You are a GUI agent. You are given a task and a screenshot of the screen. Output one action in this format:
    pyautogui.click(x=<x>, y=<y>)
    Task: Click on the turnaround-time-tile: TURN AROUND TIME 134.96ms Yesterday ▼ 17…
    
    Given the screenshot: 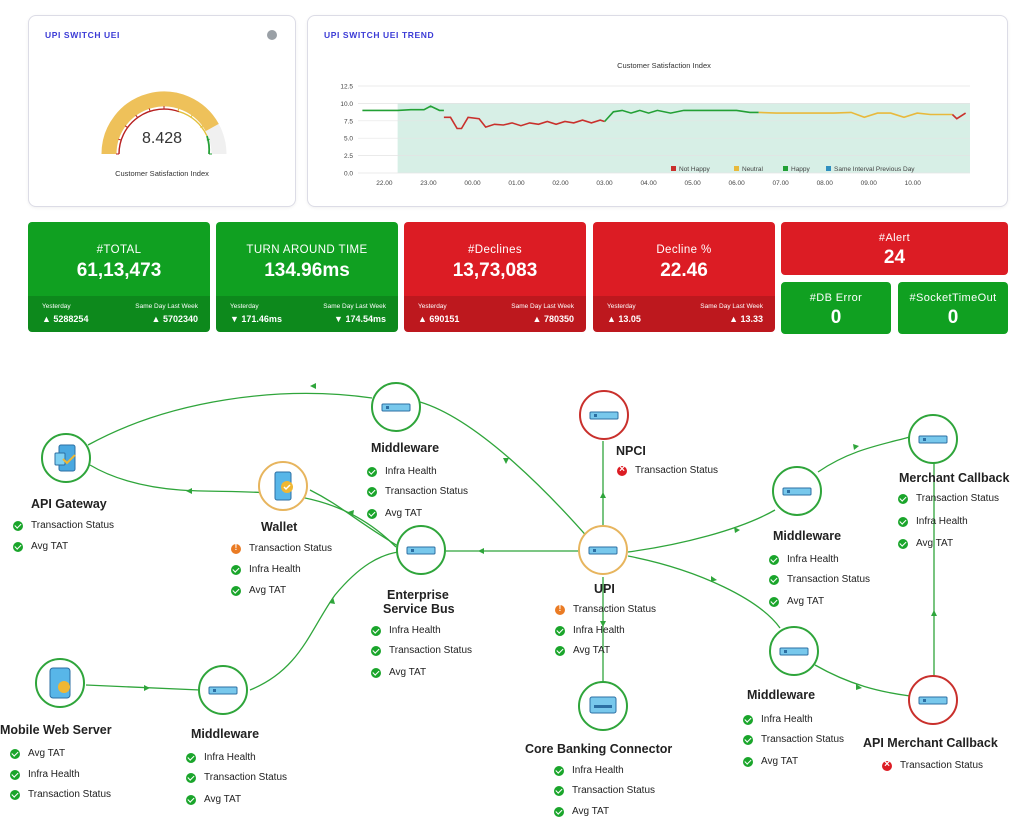 What is the action you would take?
    pyautogui.click(x=307, y=277)
    